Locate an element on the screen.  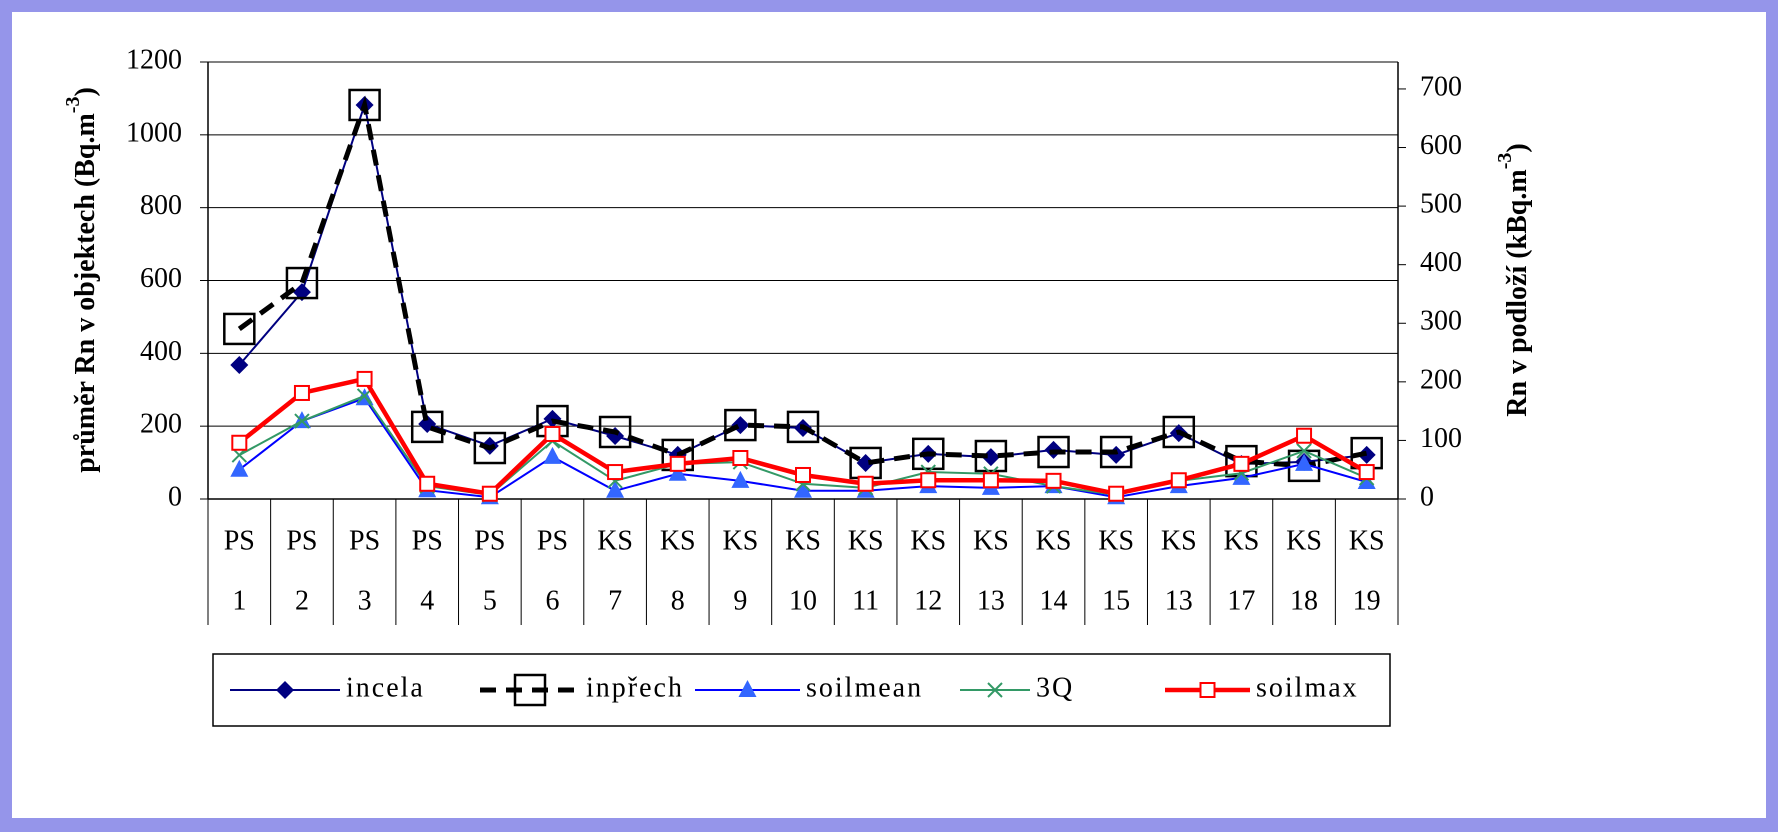
x-tick-number: 11 is located at coordinates (865, 600).